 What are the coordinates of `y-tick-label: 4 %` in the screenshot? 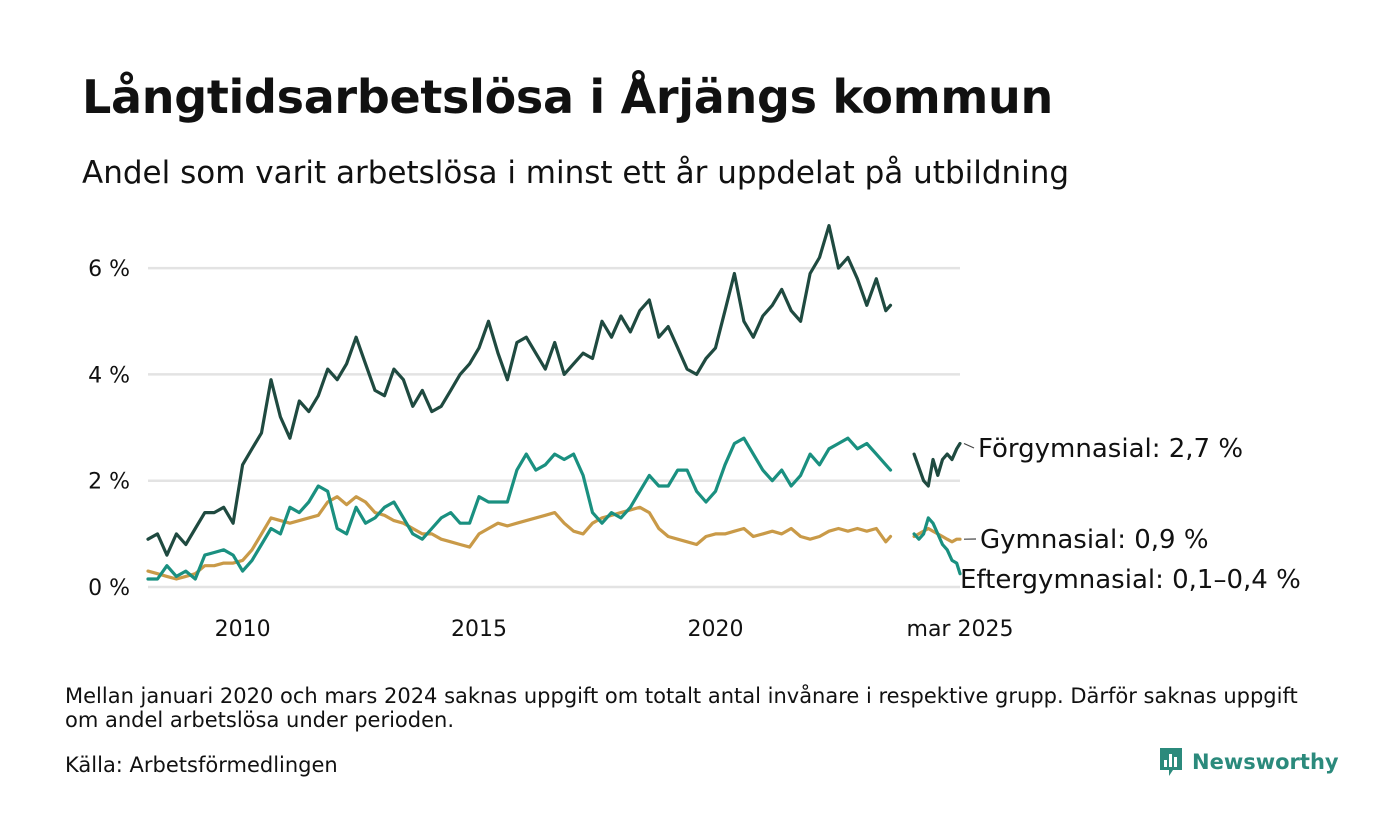 It's located at (109, 375).